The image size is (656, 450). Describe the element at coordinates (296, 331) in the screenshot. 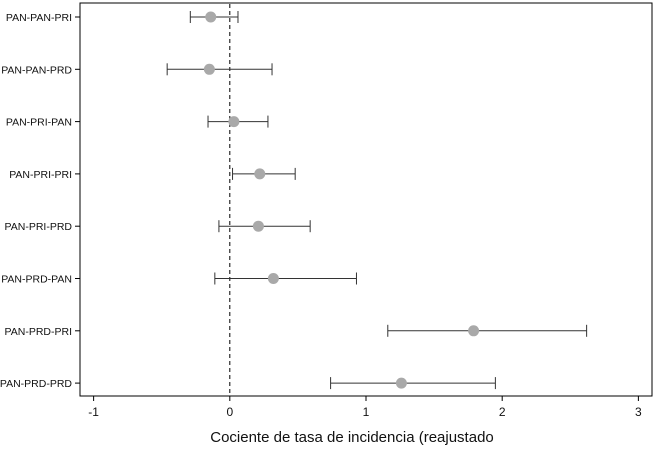

I see `forest-row: PAN-PRD-PRI` at that location.